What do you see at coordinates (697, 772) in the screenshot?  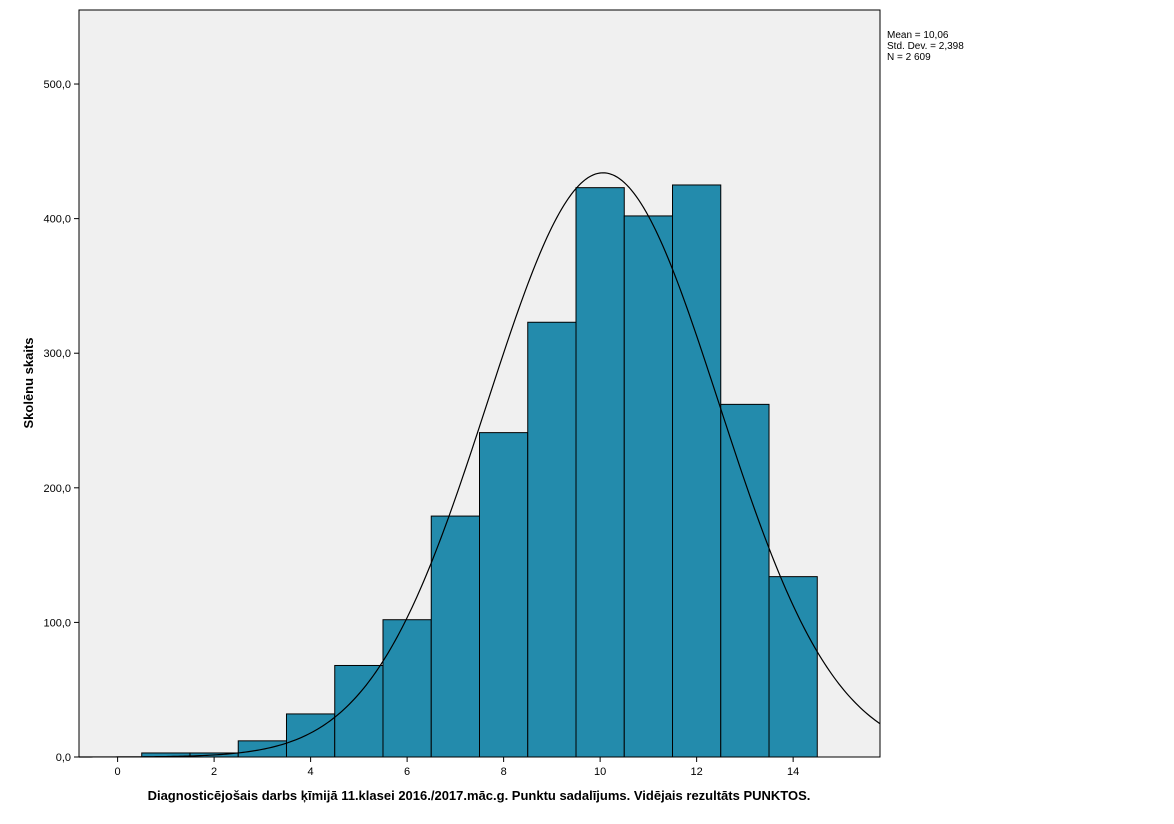 I see `x-tick-label: 12` at bounding box center [697, 772].